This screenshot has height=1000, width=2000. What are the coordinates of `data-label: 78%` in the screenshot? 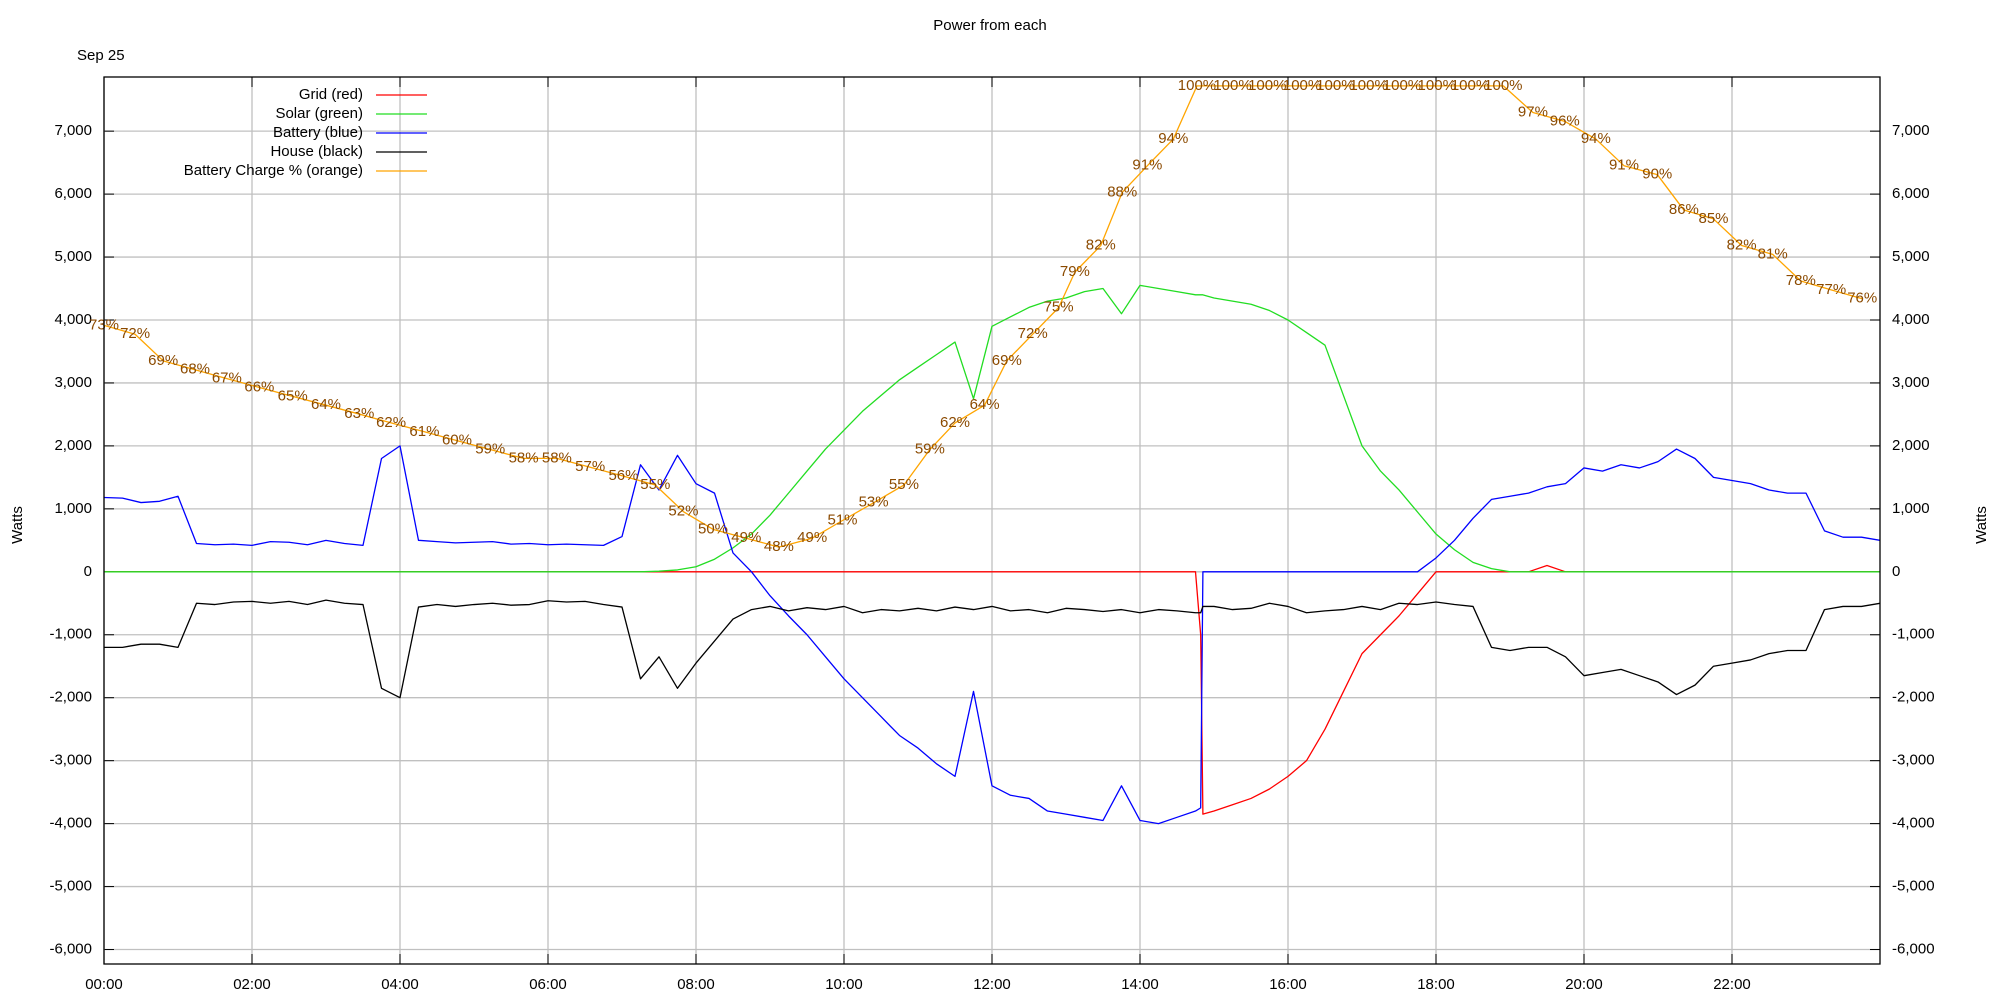 It's located at (1801, 280).